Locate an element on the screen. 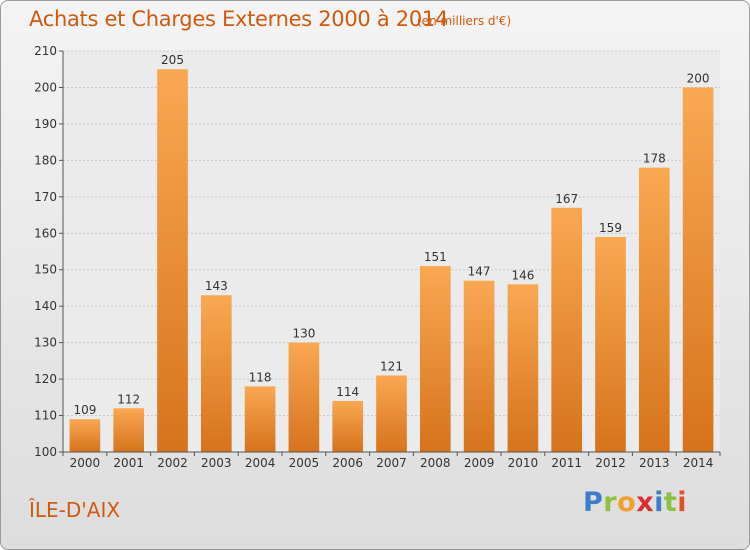 This screenshot has height=550, width=750. y-tick-label: 150 is located at coordinates (45, 270).